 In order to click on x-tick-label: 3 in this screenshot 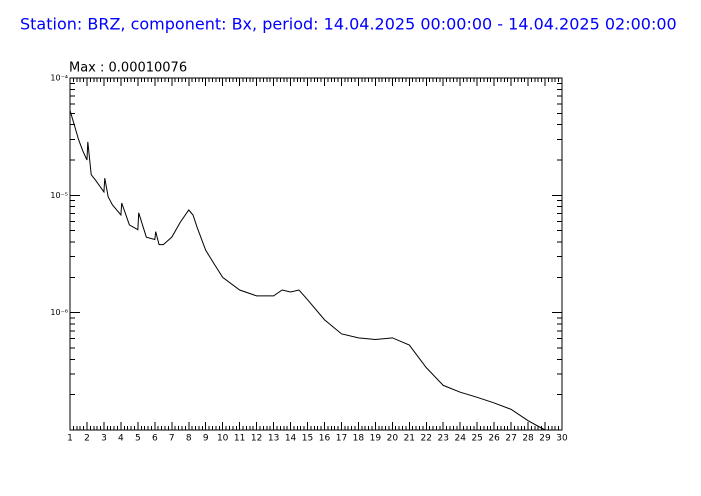, I will do `click(104, 439)`.